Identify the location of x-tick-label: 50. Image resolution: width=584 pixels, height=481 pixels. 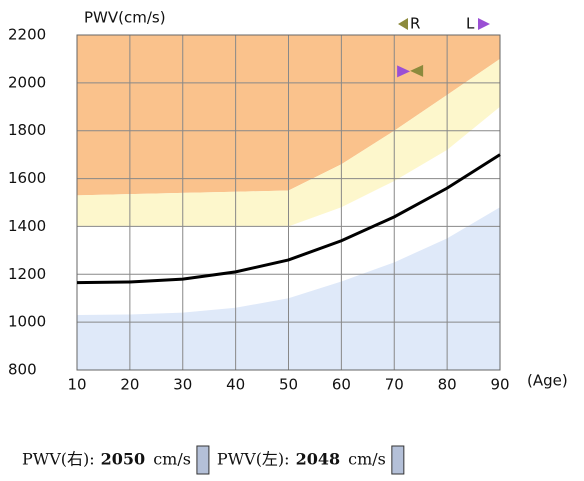
(288, 385).